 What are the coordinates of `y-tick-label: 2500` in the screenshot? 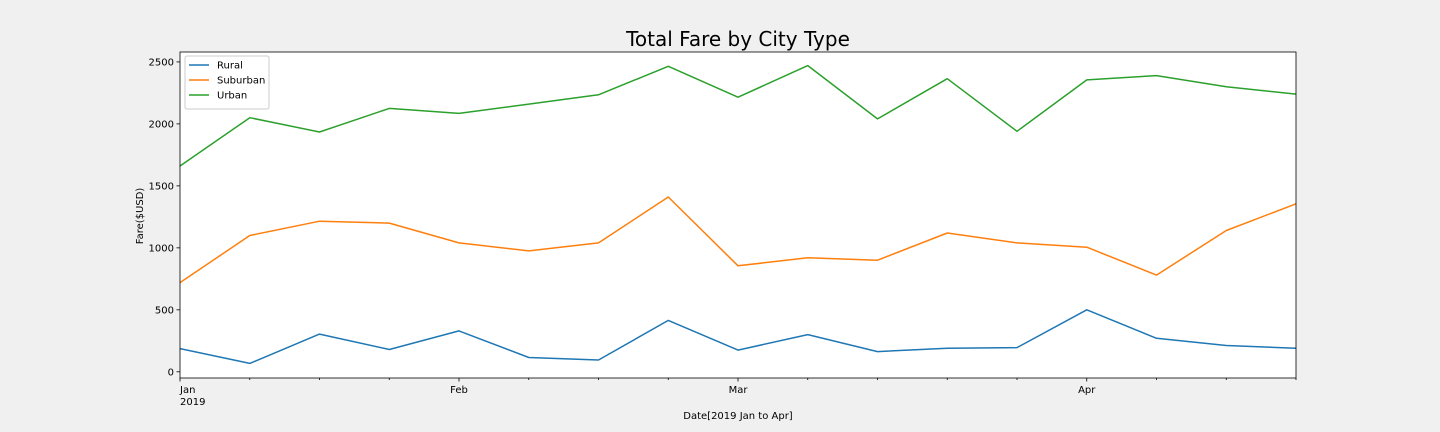 It's located at (161, 62).